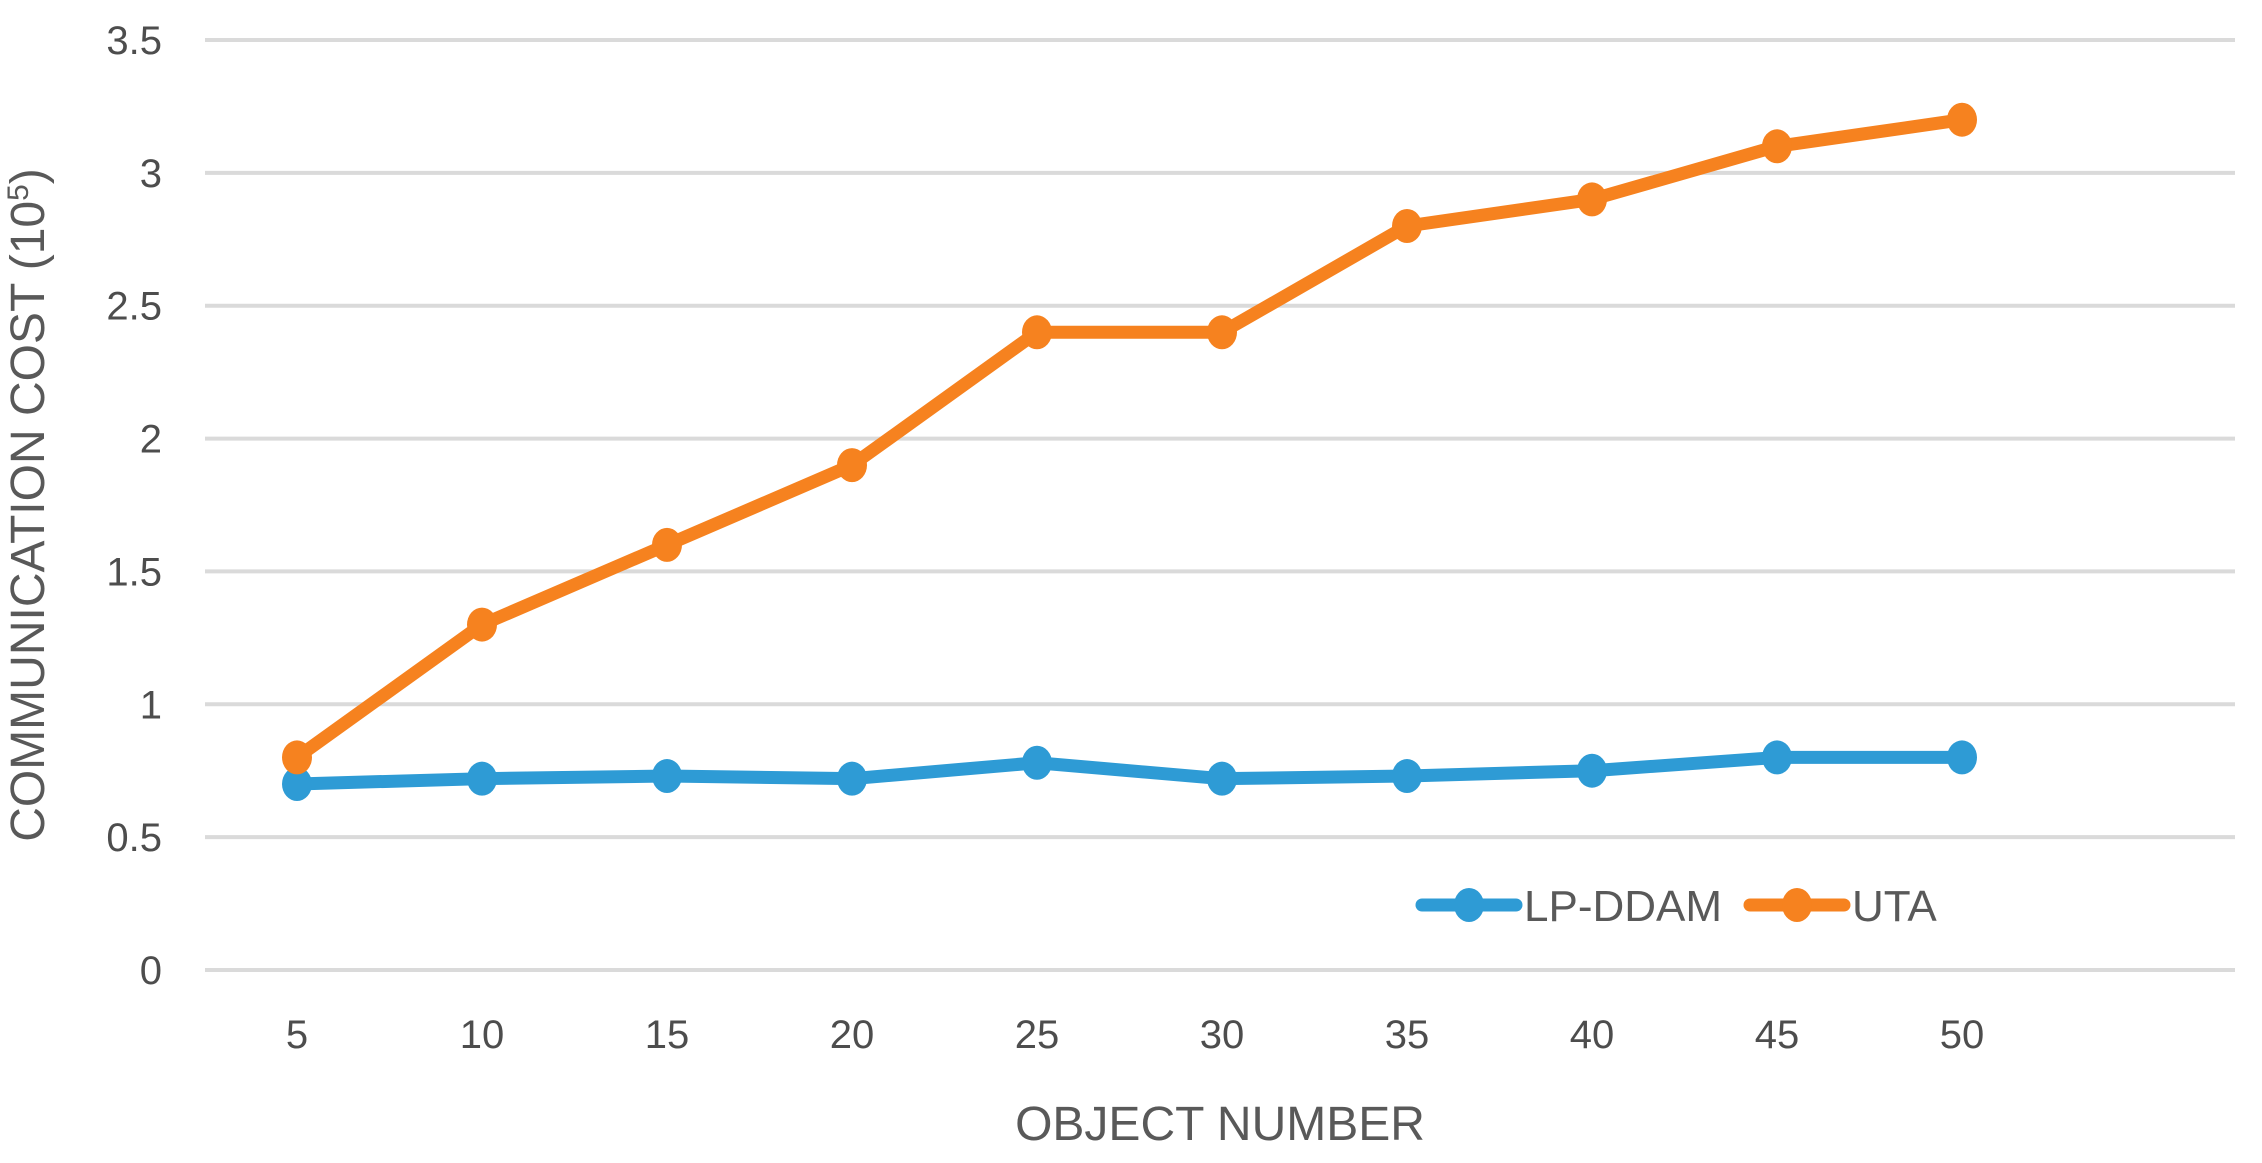  I want to click on x-tick-label: 20, so click(852, 1035).